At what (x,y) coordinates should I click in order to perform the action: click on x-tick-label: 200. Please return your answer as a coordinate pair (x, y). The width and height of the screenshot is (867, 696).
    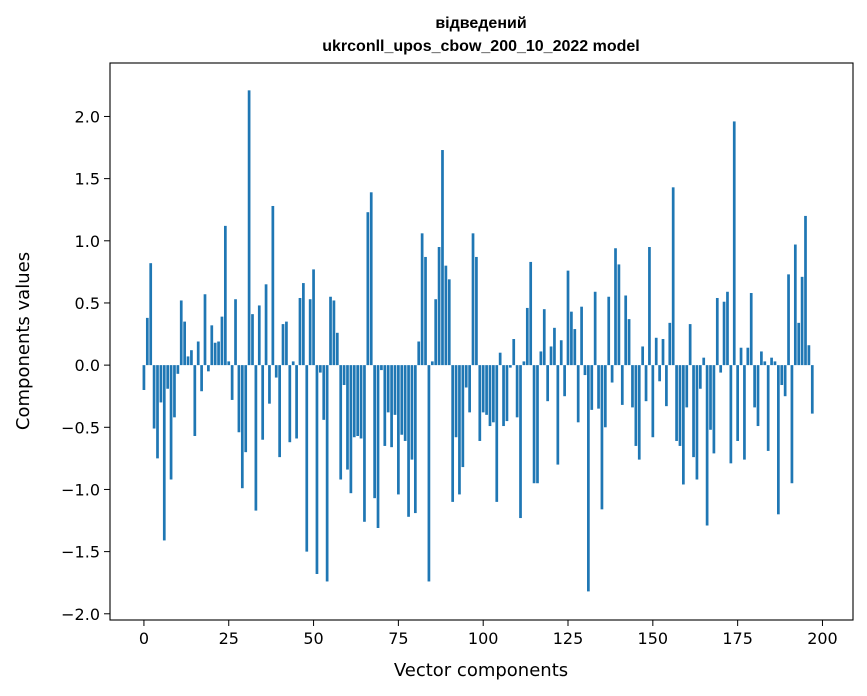
    Looking at the image, I should click on (822, 638).